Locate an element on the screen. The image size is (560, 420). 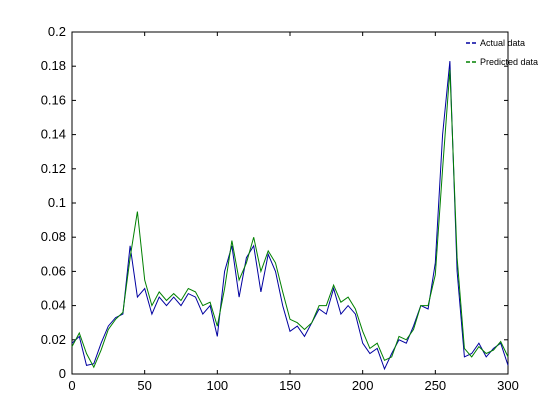
y-tick-label: 0.18 is located at coordinates (53, 65).